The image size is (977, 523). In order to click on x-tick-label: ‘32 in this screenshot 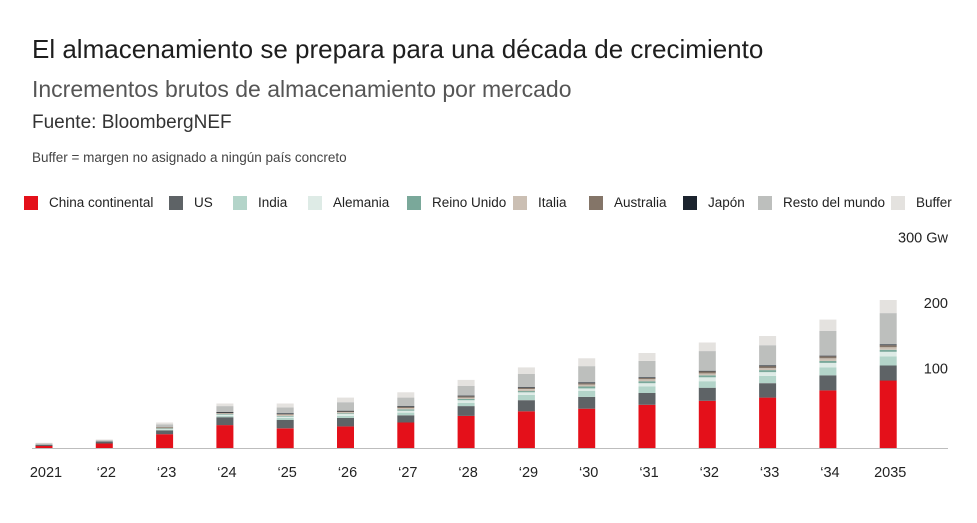, I will do `click(709, 473)`.